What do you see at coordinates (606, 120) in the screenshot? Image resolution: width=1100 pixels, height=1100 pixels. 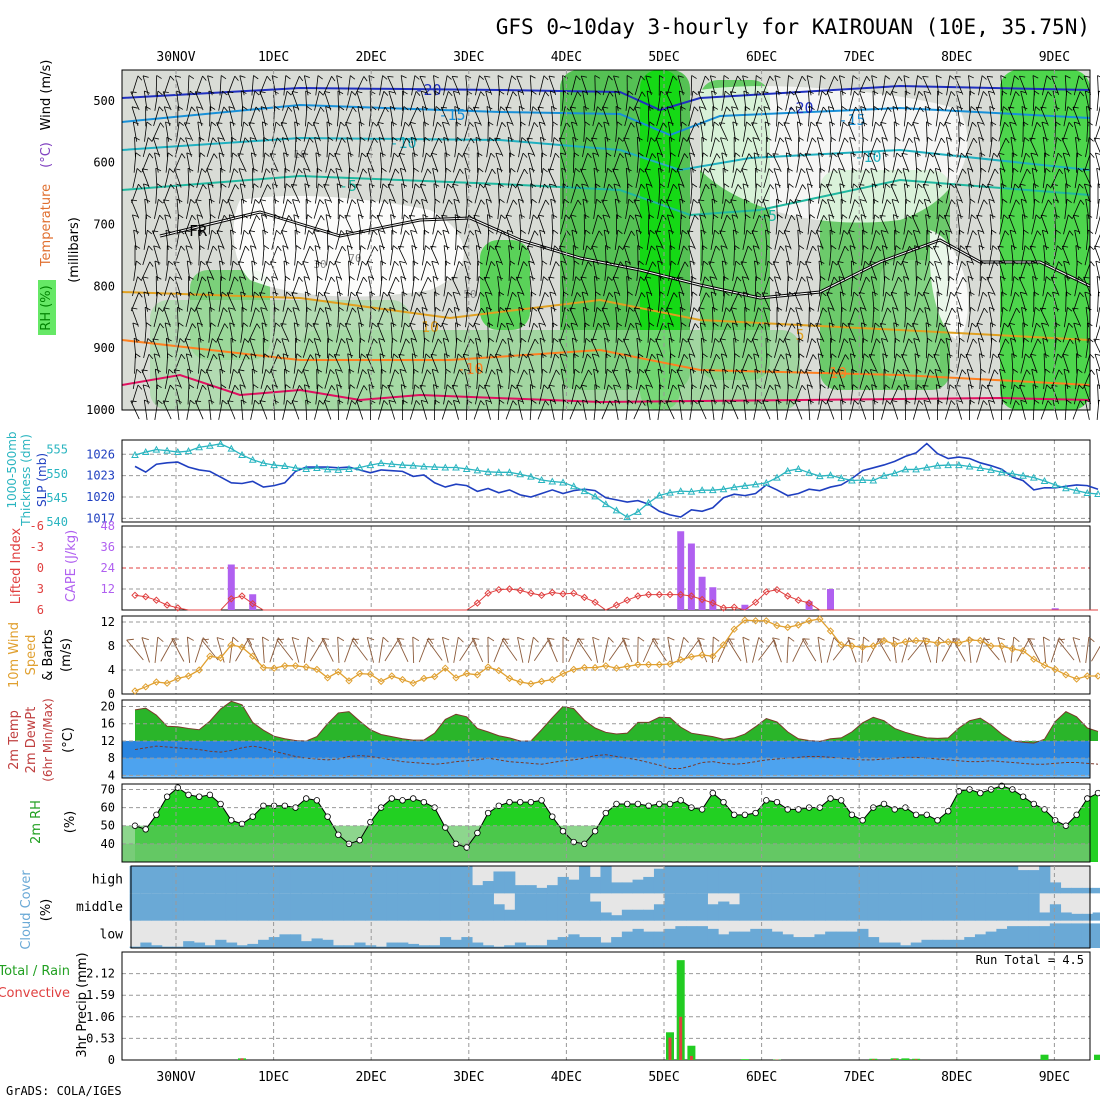 I see `isotherm--15` at bounding box center [606, 120].